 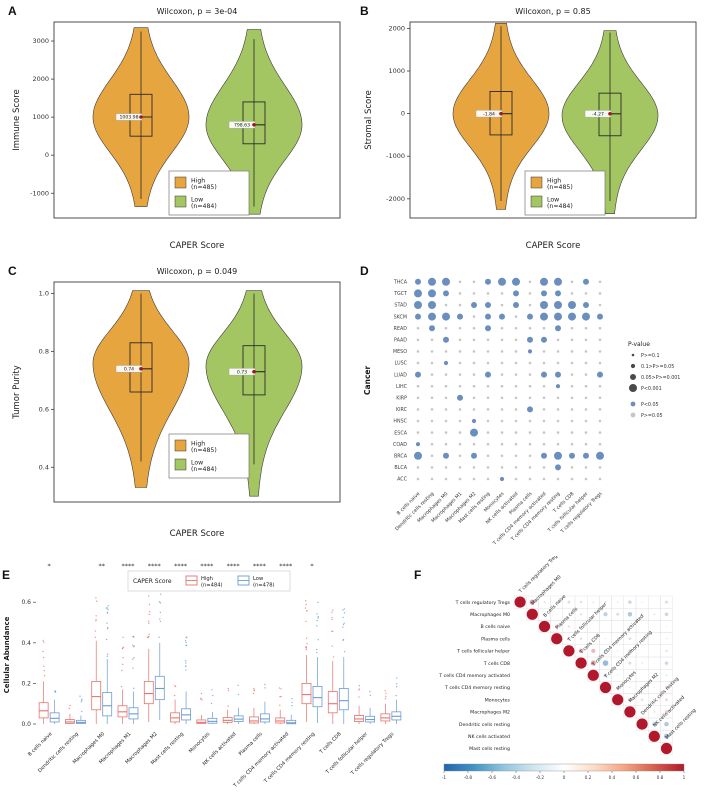 What do you see at coordinates (496, 664) in the screenshot?
I see `corr-row-label: T cells CD8` at bounding box center [496, 664].